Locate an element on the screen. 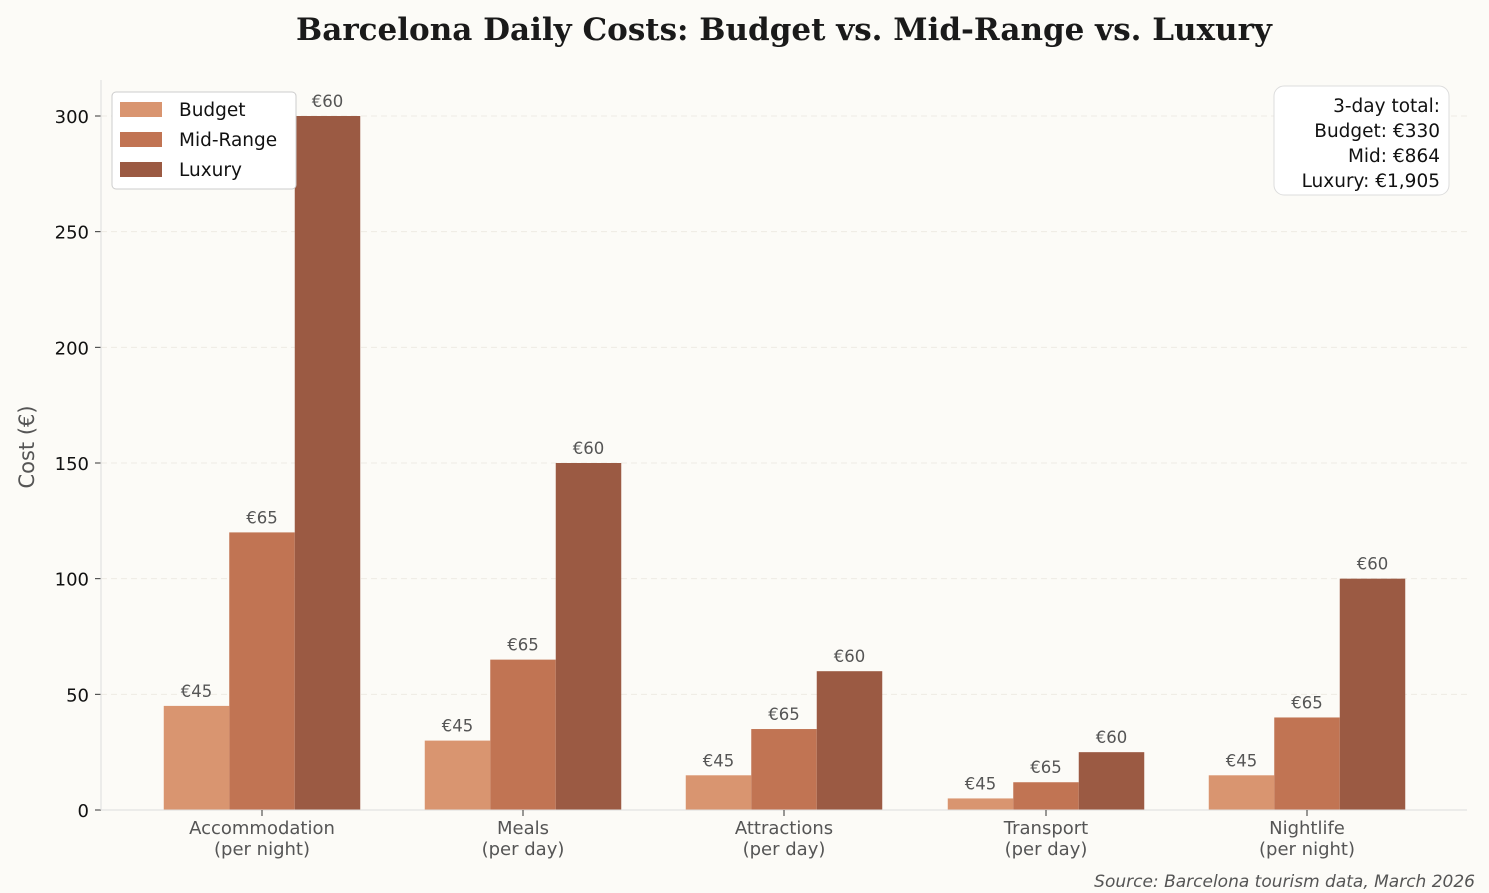  y-tick-label: 300 is located at coordinates (72, 117).